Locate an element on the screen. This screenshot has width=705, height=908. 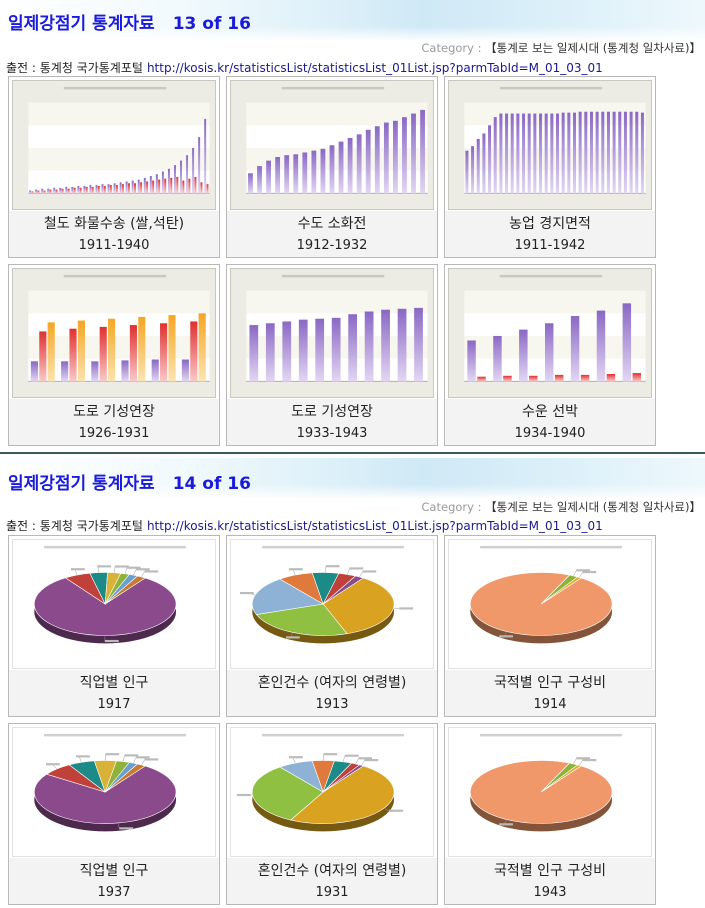
chart-card: 철도 화물수송 (쌀,석탄) 1911-1940 is located at coordinates (114, 167).